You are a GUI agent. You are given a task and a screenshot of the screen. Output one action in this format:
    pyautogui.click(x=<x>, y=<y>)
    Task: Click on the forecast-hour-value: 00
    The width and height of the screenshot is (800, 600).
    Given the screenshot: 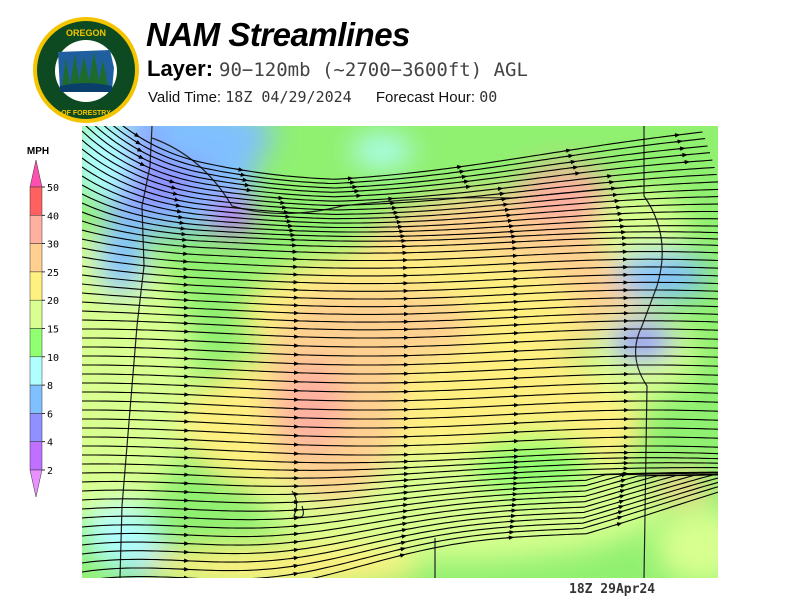 What is the action you would take?
    pyautogui.click(x=488, y=97)
    